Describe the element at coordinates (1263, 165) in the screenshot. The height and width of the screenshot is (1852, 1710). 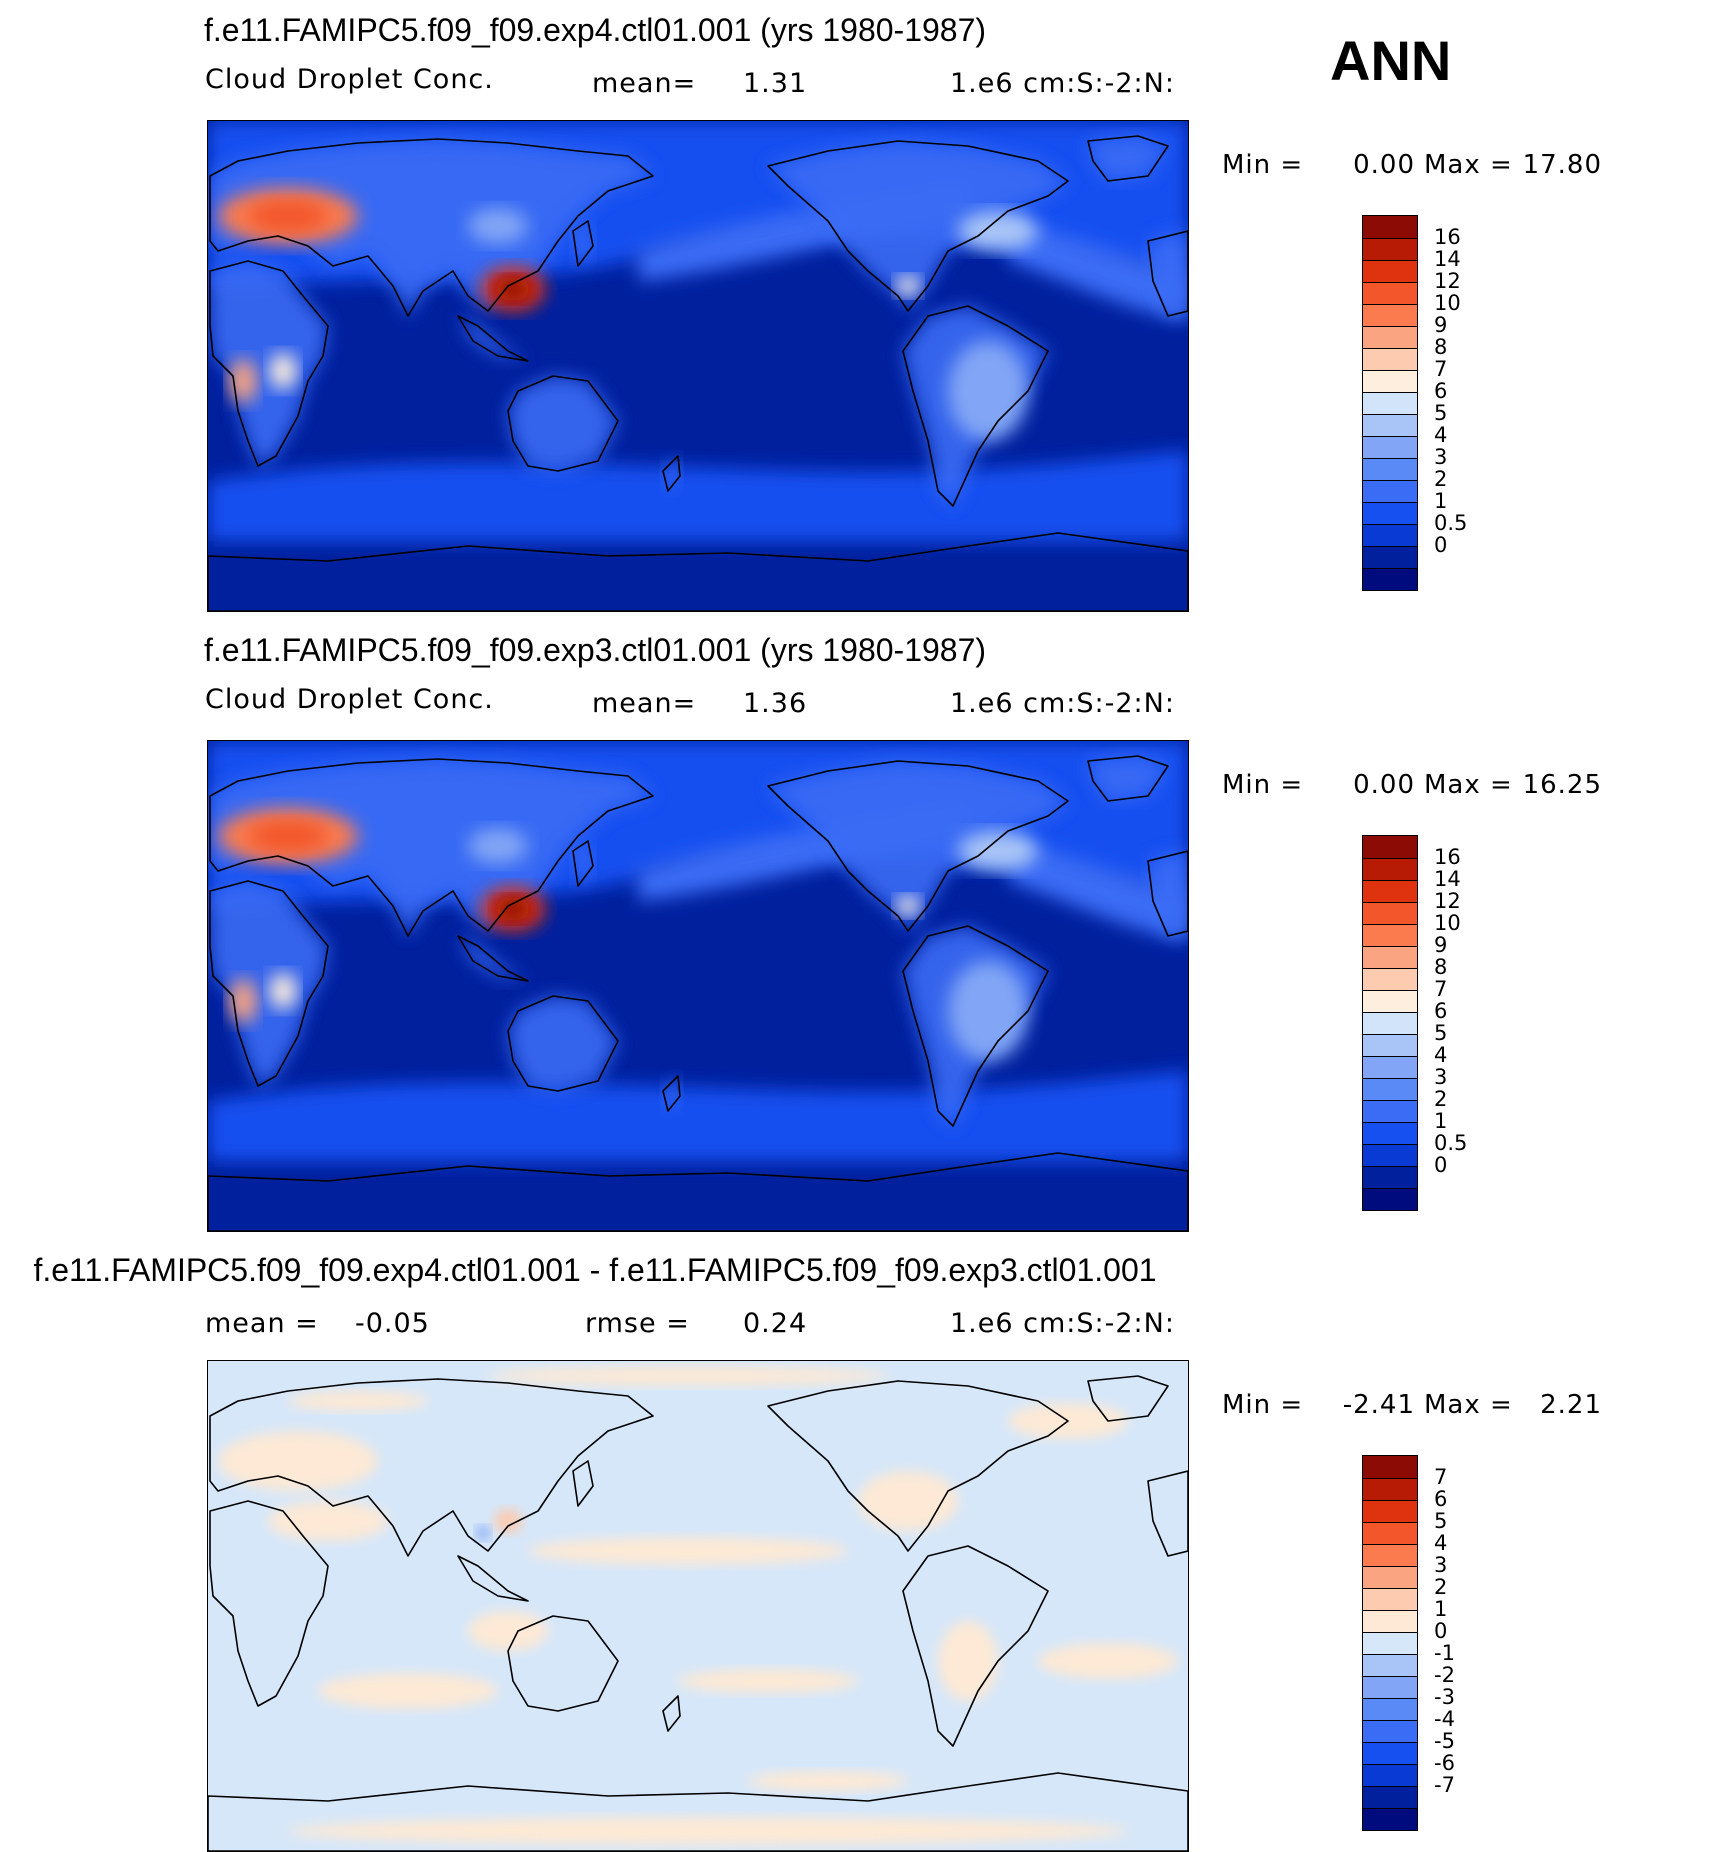
I see `min-label: Min =` at that location.